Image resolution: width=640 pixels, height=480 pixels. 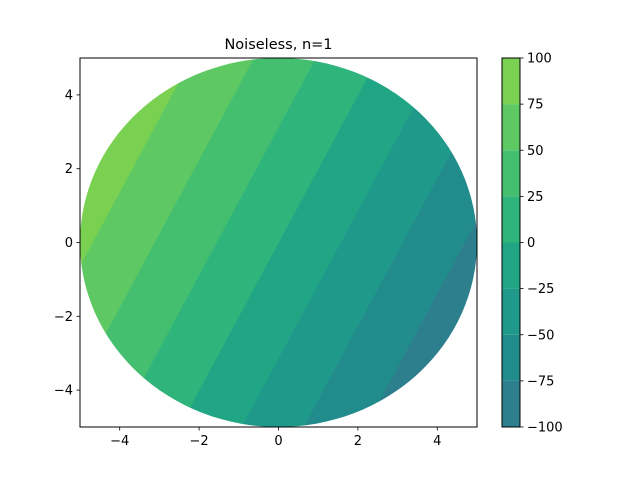 I want to click on y-tick-label: 4, so click(x=69, y=95).